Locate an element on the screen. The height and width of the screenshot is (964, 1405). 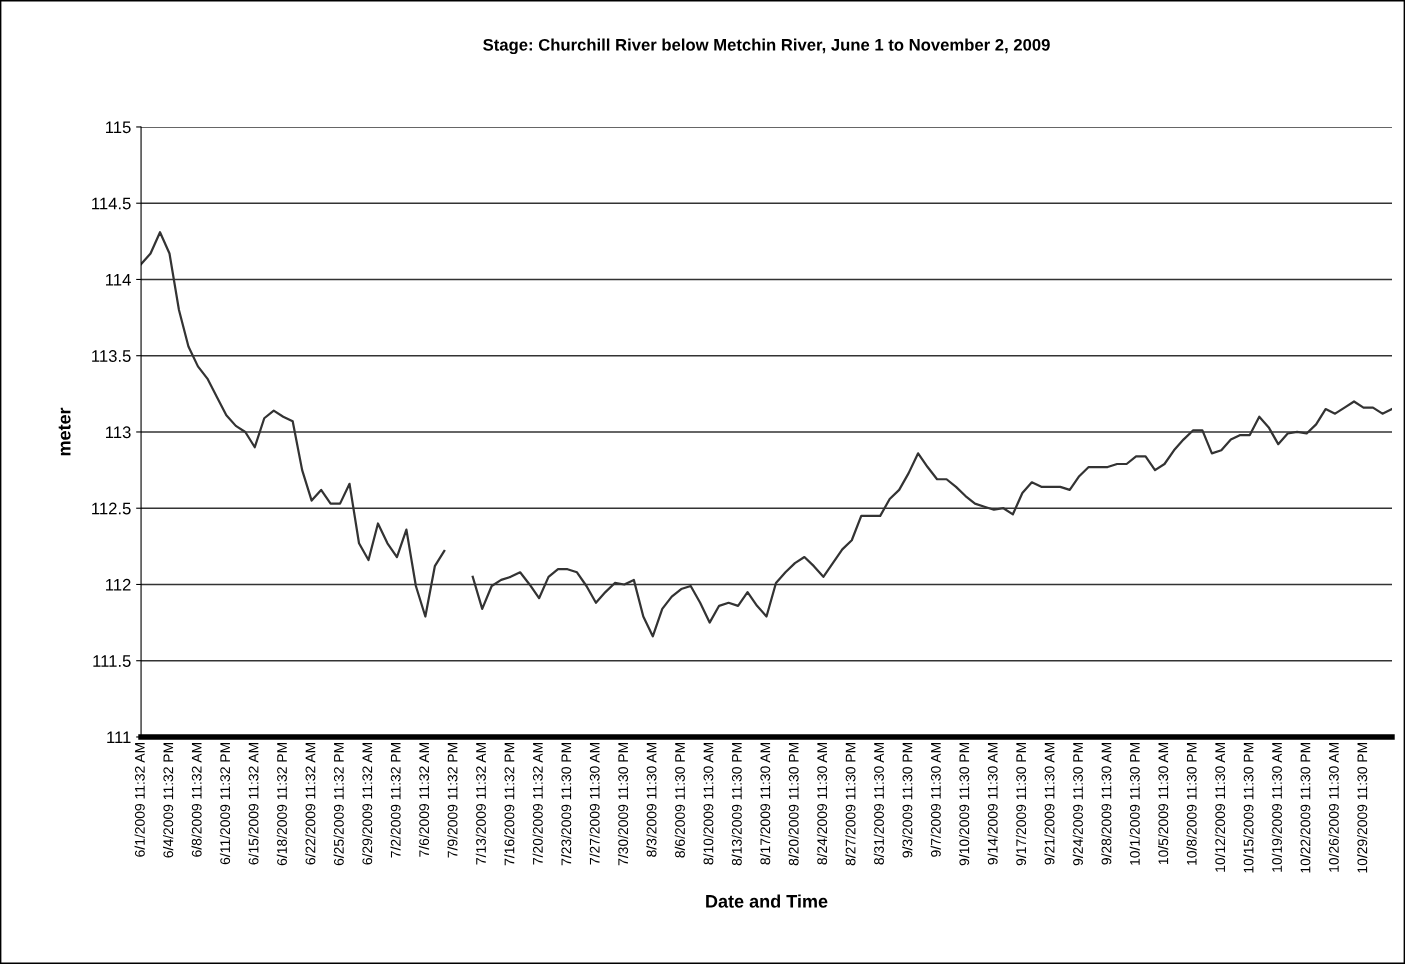
x-tick-label: 8/10/2009 11:30 AM is located at coordinates (708, 803).